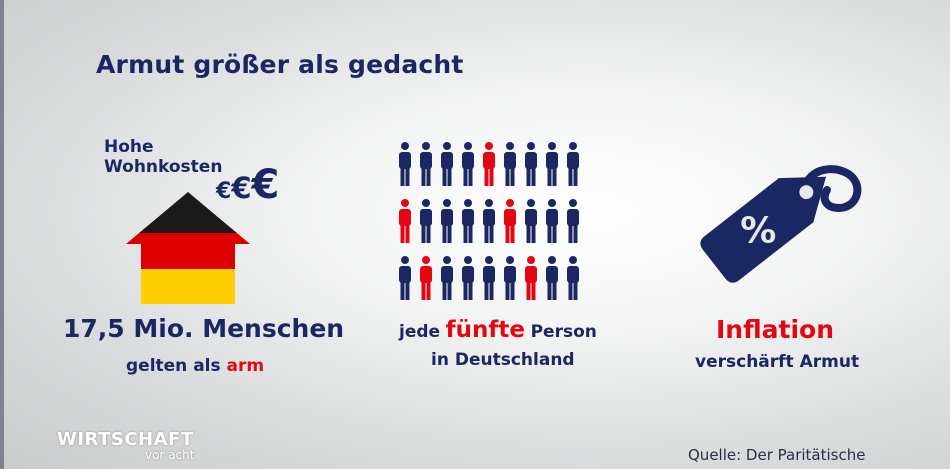  I want to click on left-edge-bar, so click(2, 234).